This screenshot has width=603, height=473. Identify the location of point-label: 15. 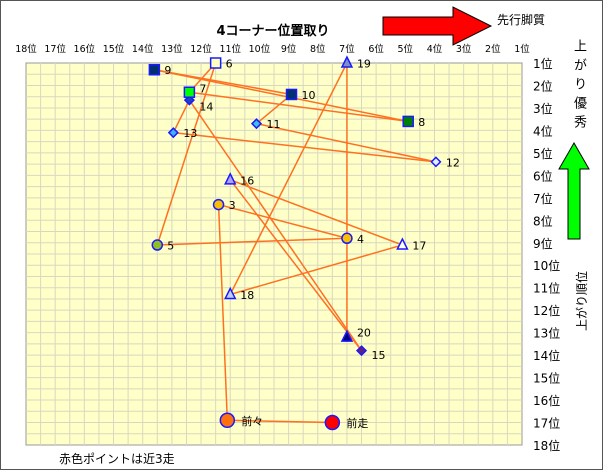
(379, 355).